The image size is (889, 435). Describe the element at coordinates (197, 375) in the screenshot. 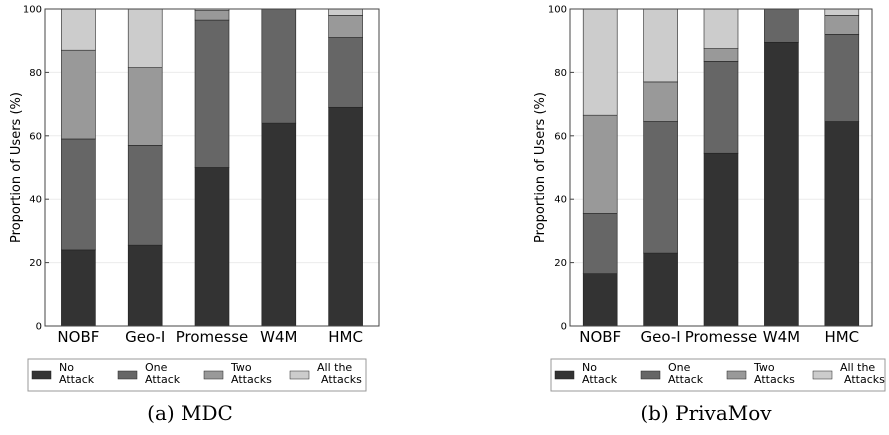

I see `legend-box` at that location.